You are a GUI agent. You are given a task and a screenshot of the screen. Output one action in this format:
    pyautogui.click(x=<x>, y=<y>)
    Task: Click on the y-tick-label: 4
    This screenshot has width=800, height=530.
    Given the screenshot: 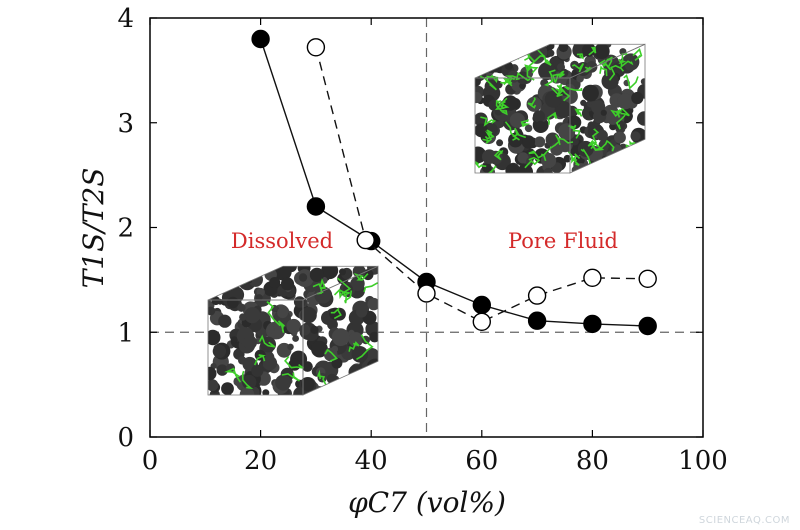 What is the action you would take?
    pyautogui.click(x=125, y=19)
    